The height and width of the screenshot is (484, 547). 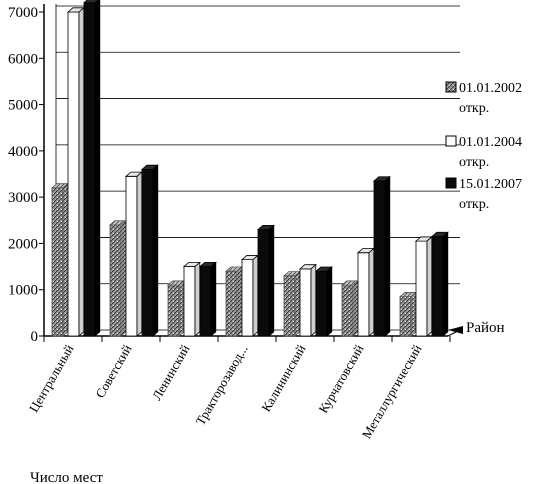 I want to click on legend-entry-1: 01.01.2002 откр., so click(x=483, y=98).